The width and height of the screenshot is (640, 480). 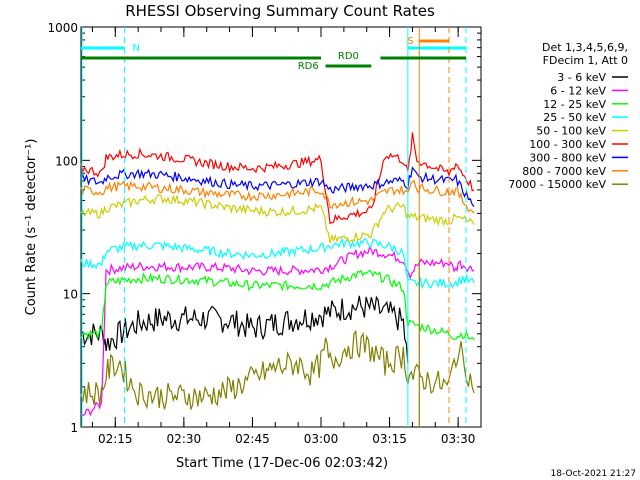 What do you see at coordinates (581, 77) in the screenshot?
I see `legend-entry-label: 3 - 6 keV` at bounding box center [581, 77].